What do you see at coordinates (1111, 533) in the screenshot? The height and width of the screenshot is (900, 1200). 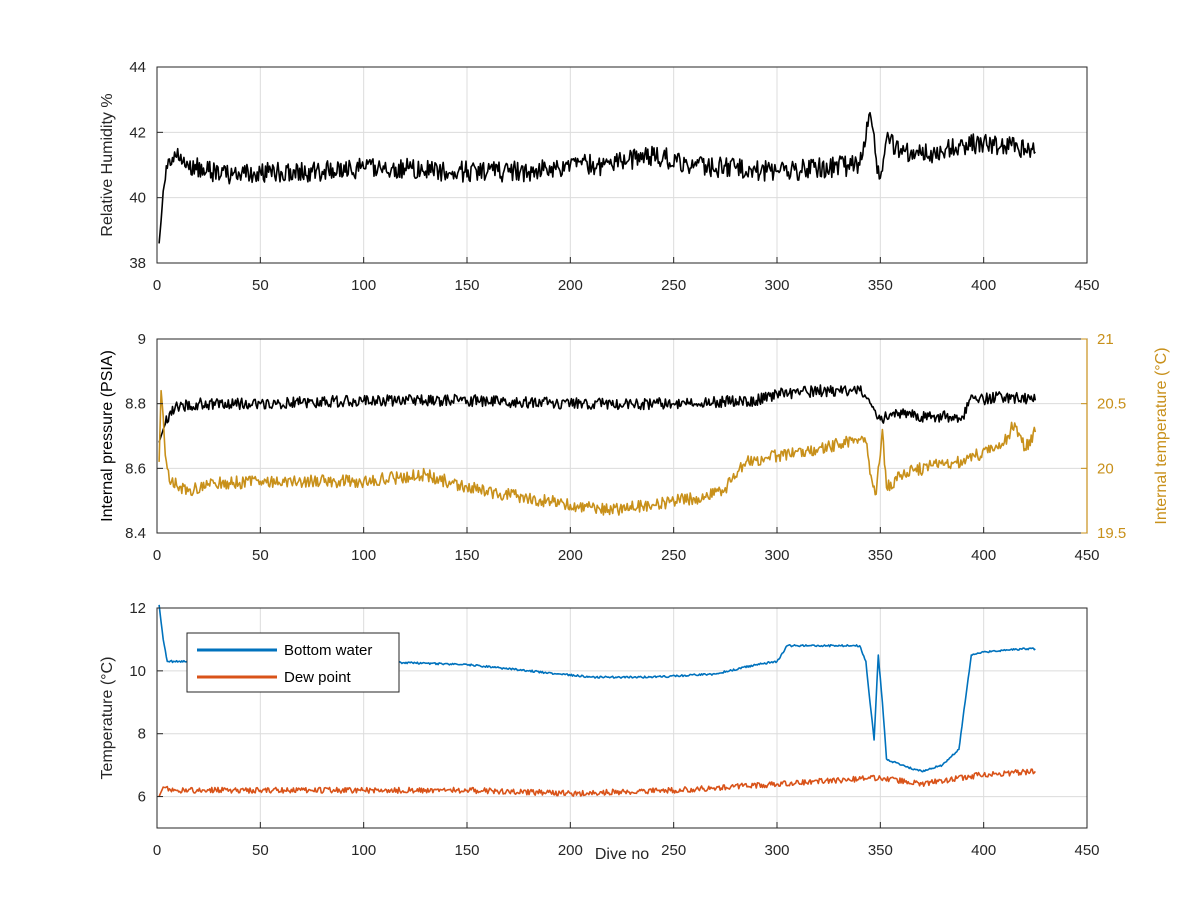 I see `y-right-tick-label: 19.5` at bounding box center [1111, 533].